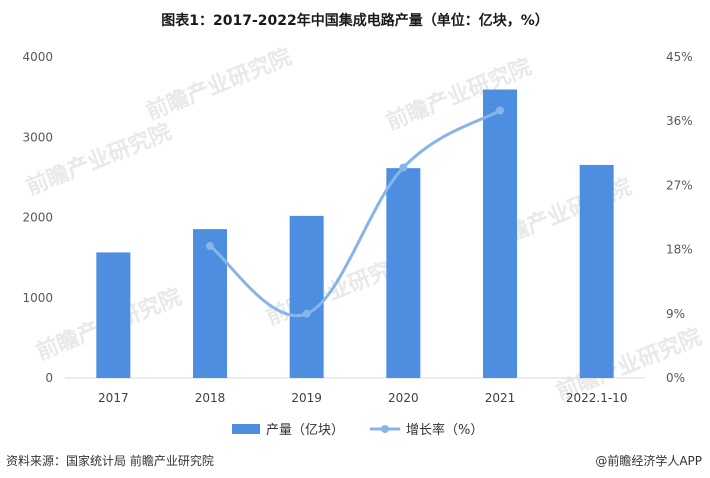  I want to click on y-right-tick-label: 9%, so click(675, 314).